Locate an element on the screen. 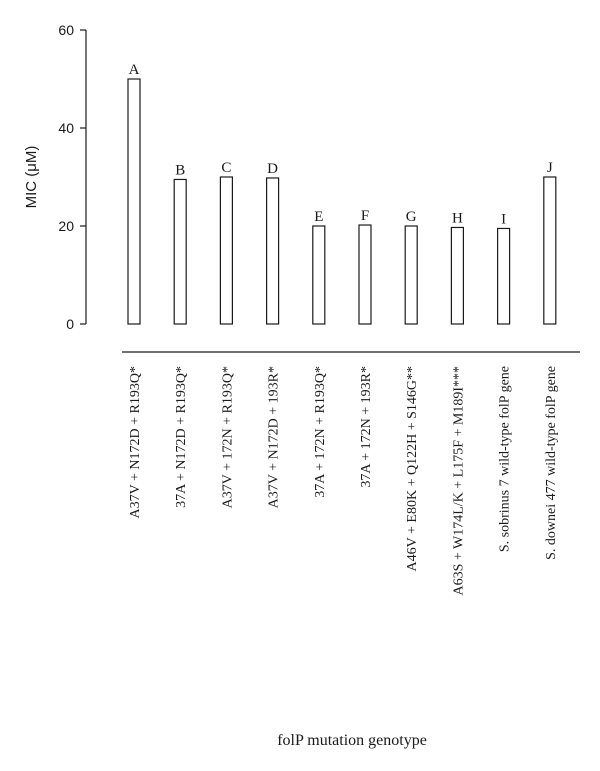 This screenshot has width=600, height=771. bar-letter-label: B is located at coordinates (180, 170).